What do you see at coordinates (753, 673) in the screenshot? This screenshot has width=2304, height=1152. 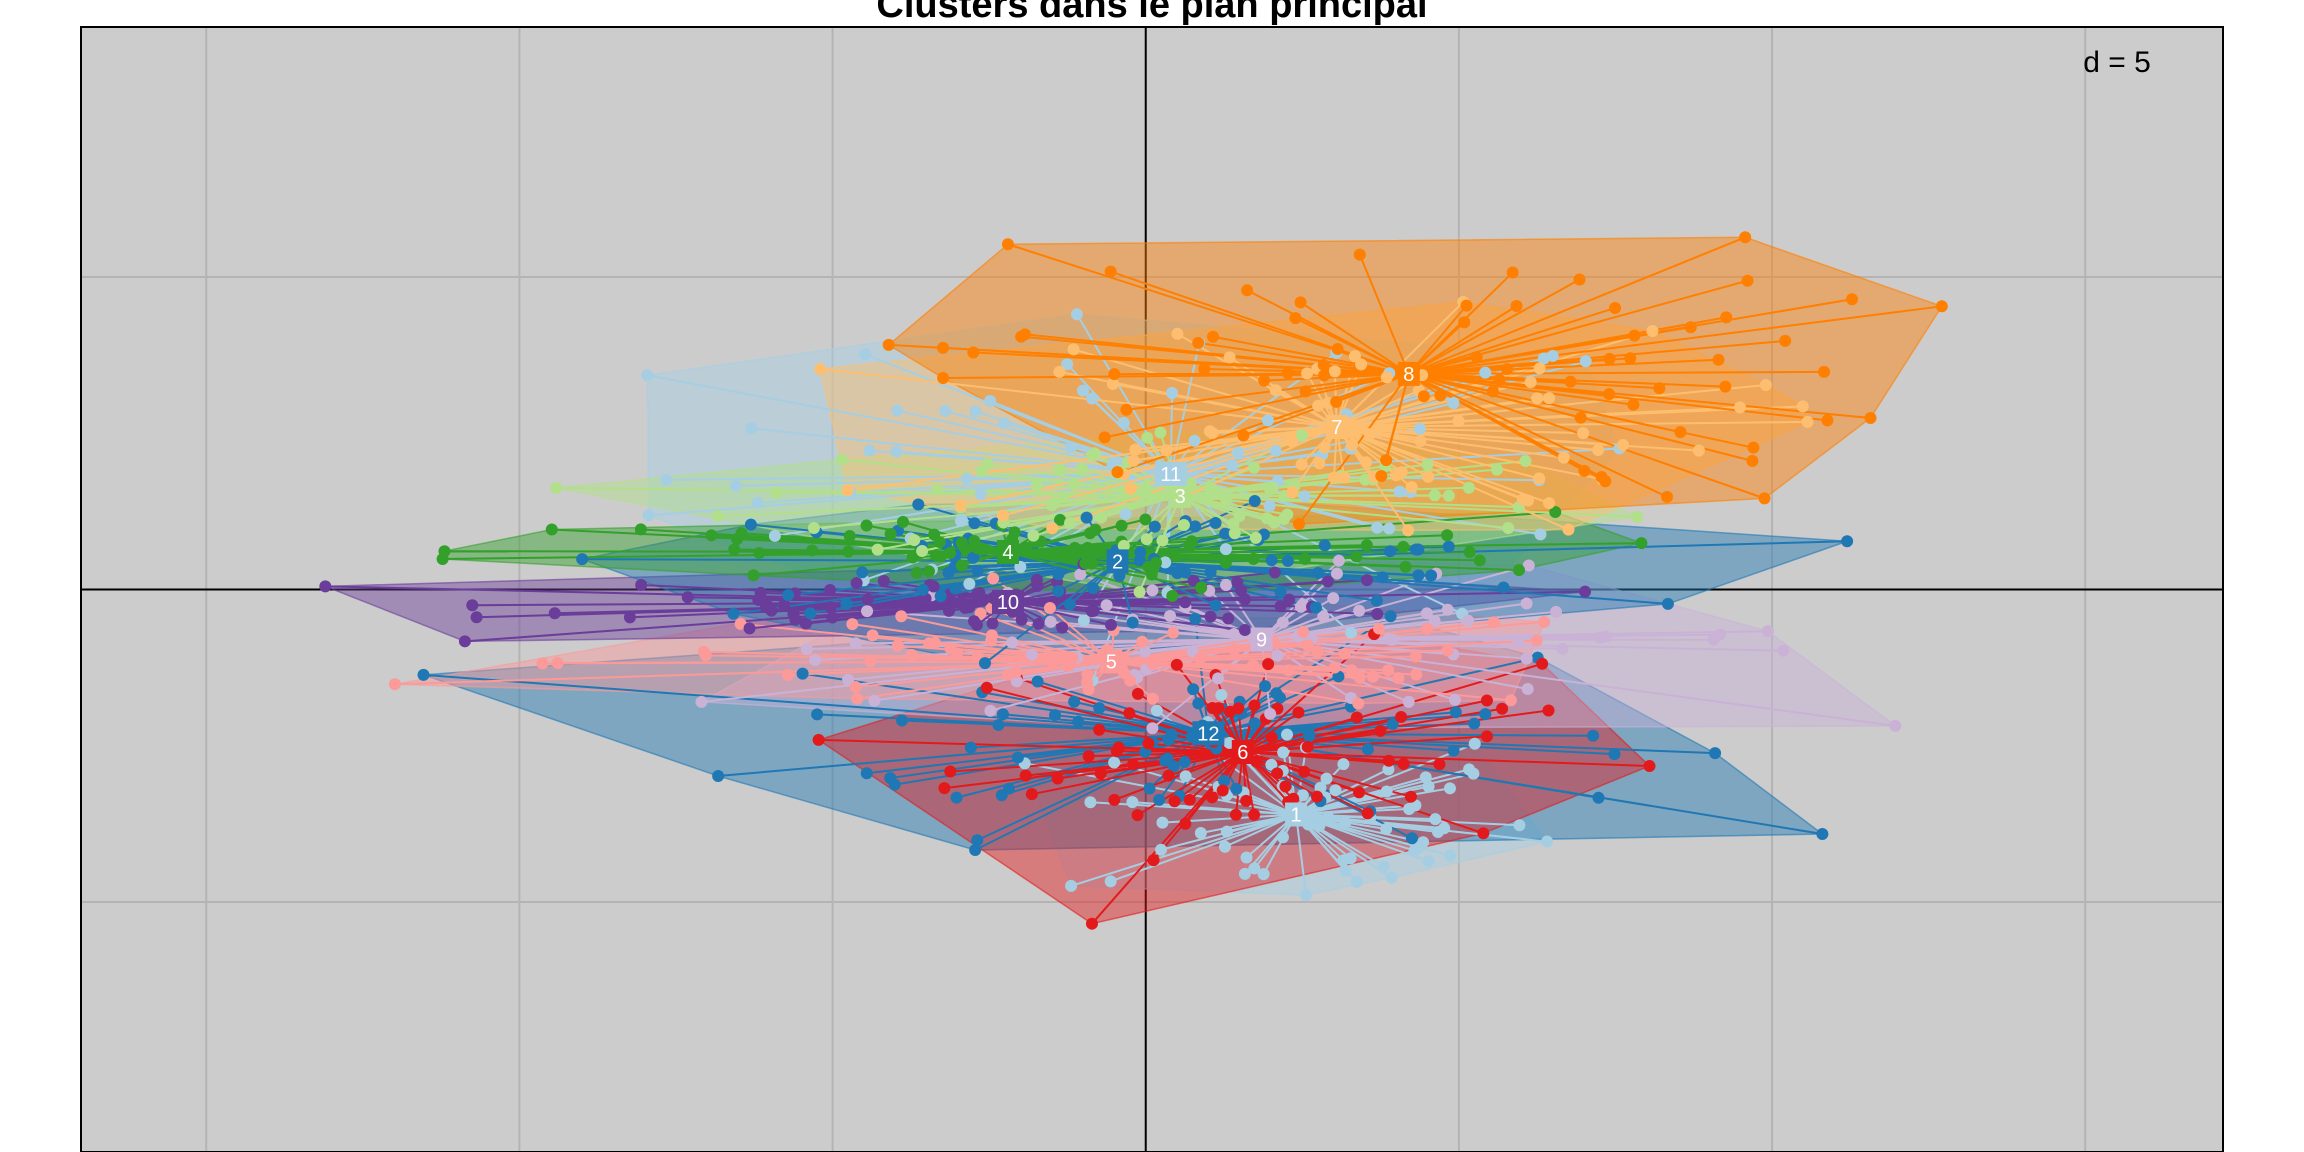 I see `cluster-5-link` at bounding box center [753, 673].